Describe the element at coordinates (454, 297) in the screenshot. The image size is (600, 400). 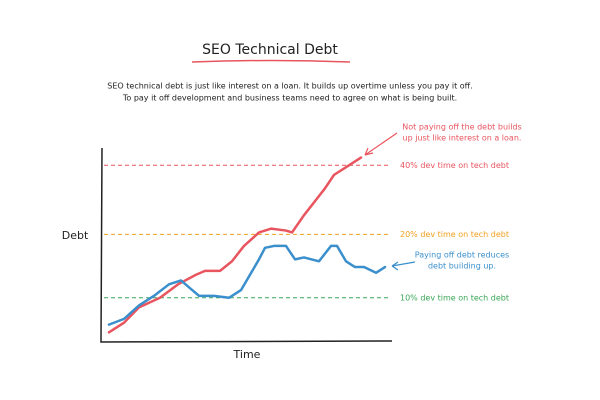
I see `reference-label: 10% dev time on tech debt` at that location.